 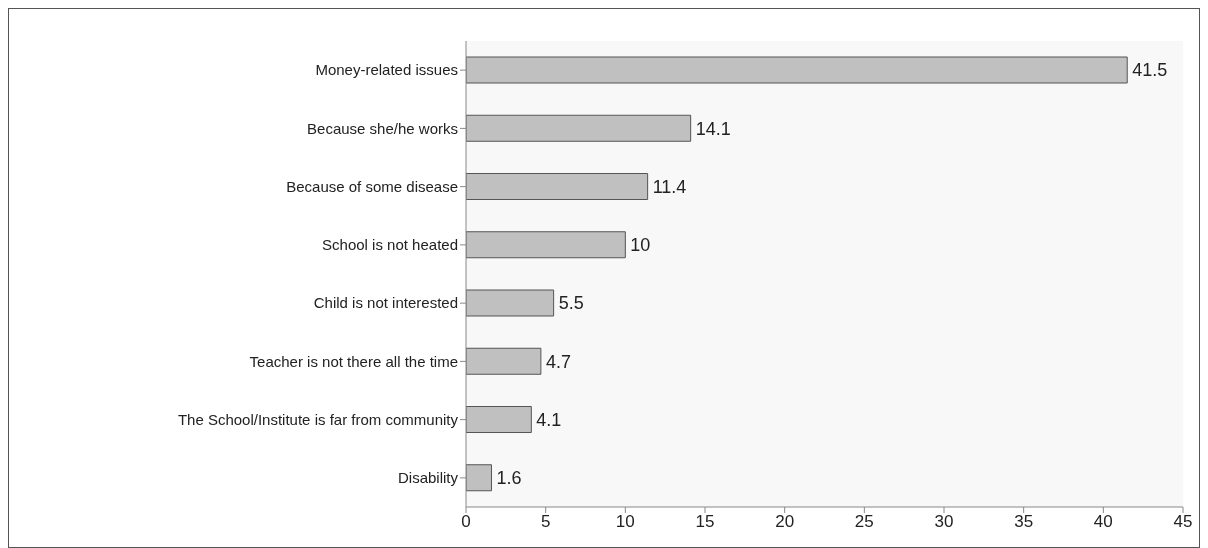 I want to click on x-tick-label: 45, so click(x=1183, y=522).